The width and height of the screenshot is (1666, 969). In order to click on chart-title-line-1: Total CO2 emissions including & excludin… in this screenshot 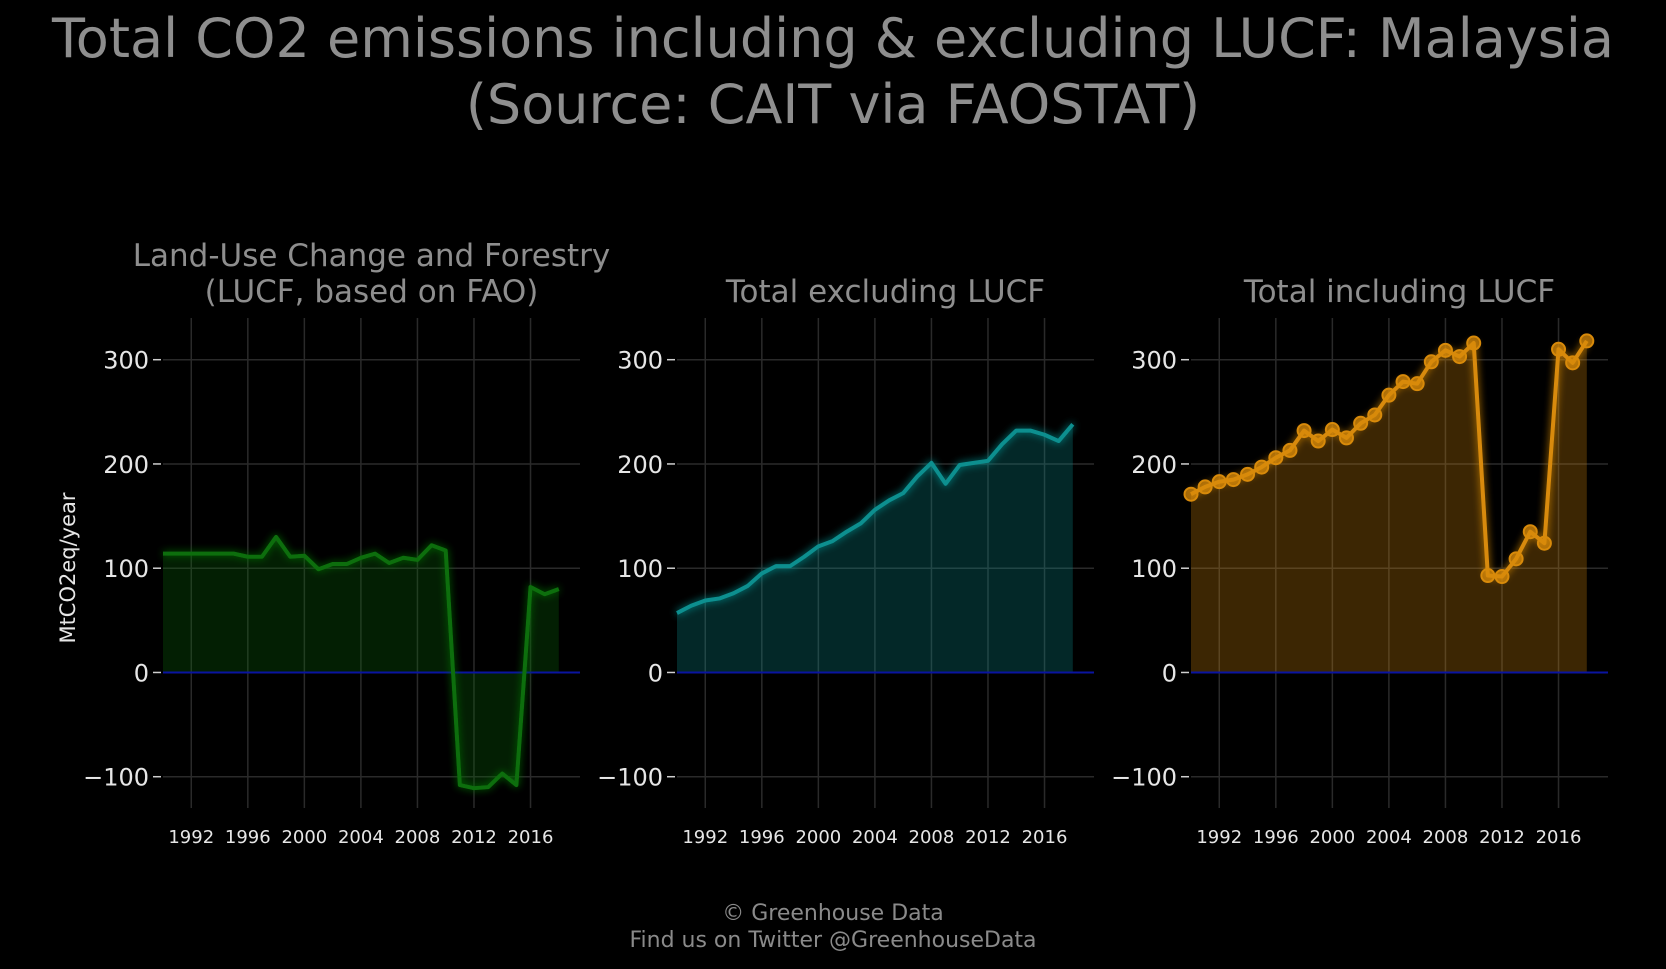, I will do `click(833, 38)`.